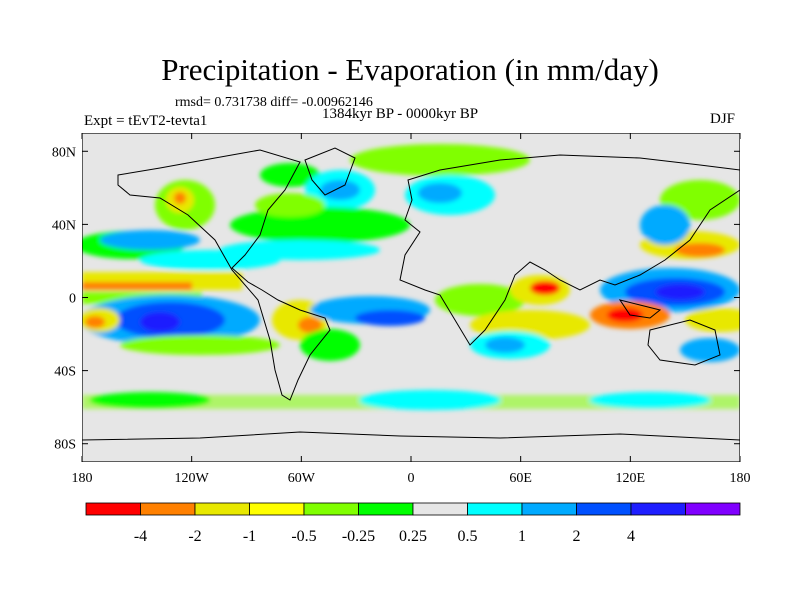 The width and height of the screenshot is (800, 600). I want to click on colorbar-label: 4, so click(631, 536).